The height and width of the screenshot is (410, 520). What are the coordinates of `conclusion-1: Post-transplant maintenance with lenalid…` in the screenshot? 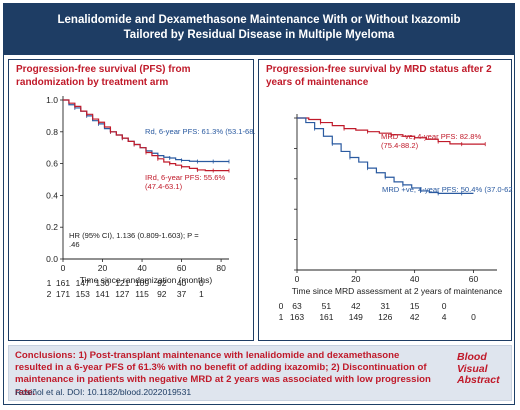 It's located at (207, 362).